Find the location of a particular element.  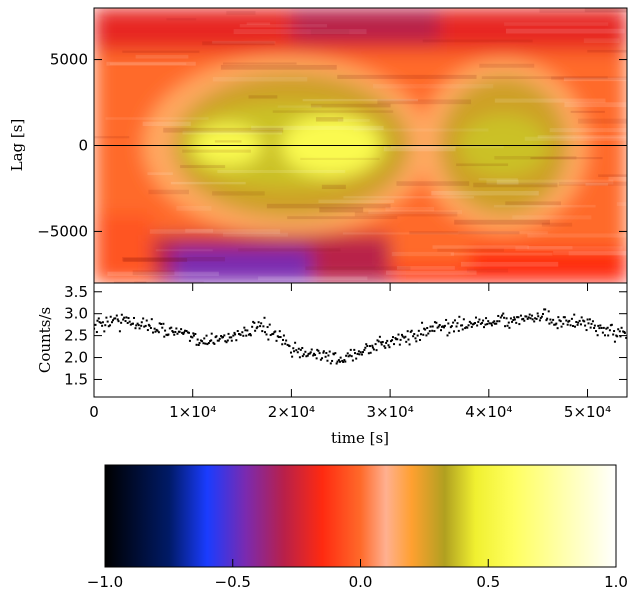

light-curve-y-tick-label: 2.5 is located at coordinates (76, 336).